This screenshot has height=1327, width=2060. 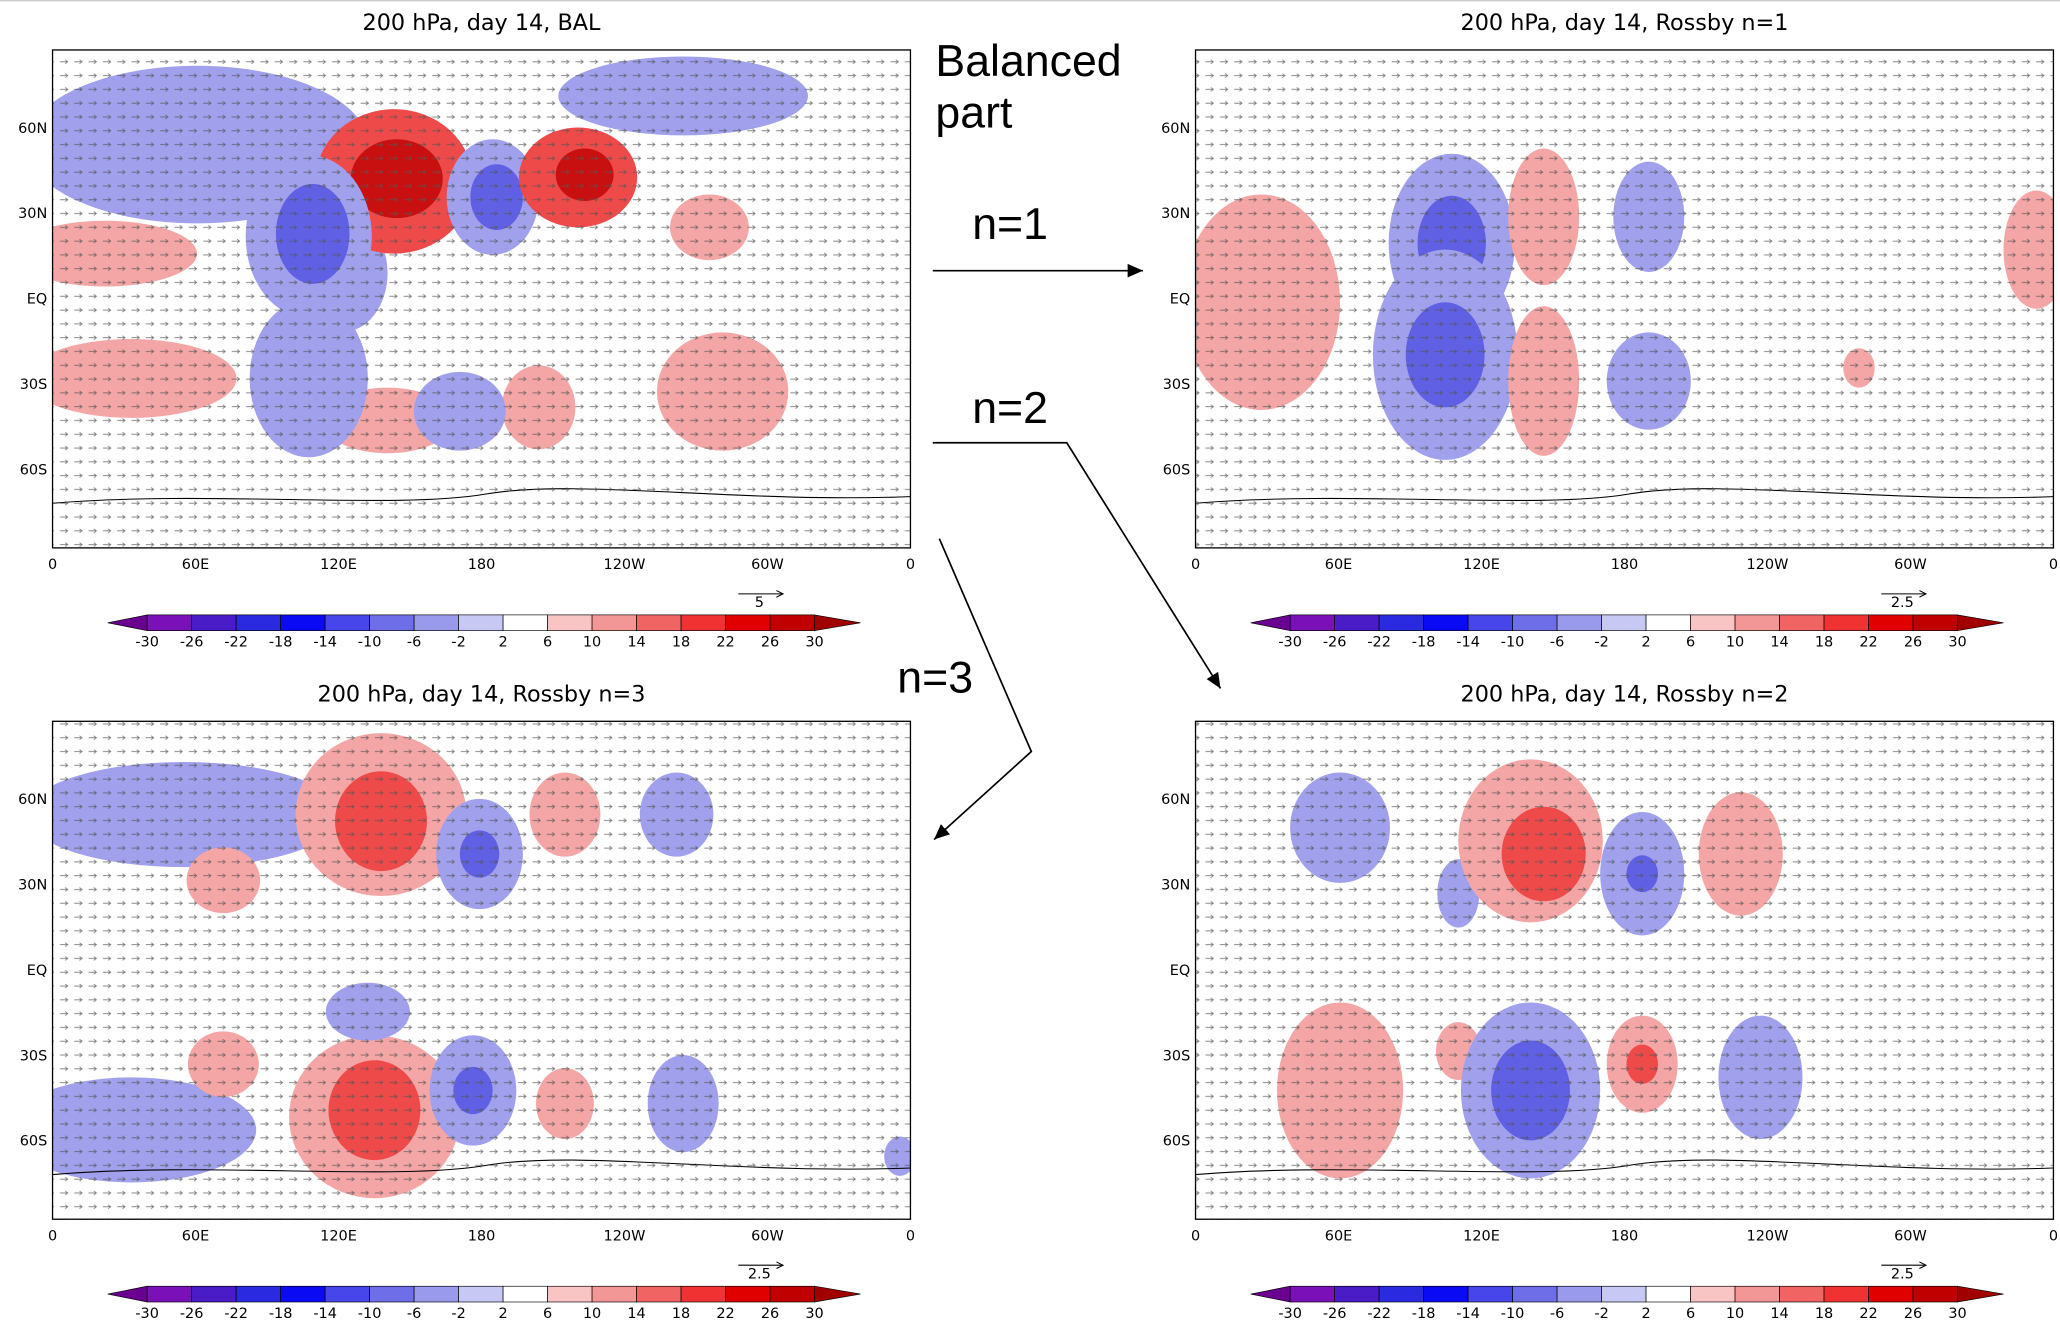 What do you see at coordinates (1010, 408) in the screenshot?
I see `annotation: n=2` at bounding box center [1010, 408].